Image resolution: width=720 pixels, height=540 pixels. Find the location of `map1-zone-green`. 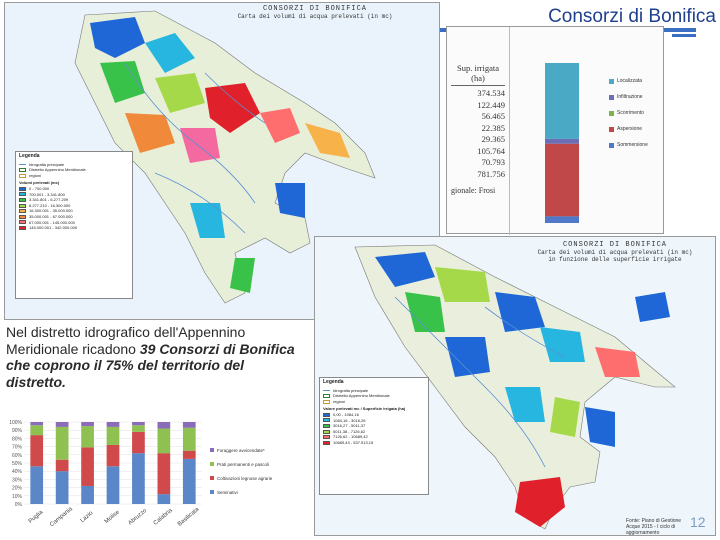

map1-zone-green is located at coordinates (122, 82).